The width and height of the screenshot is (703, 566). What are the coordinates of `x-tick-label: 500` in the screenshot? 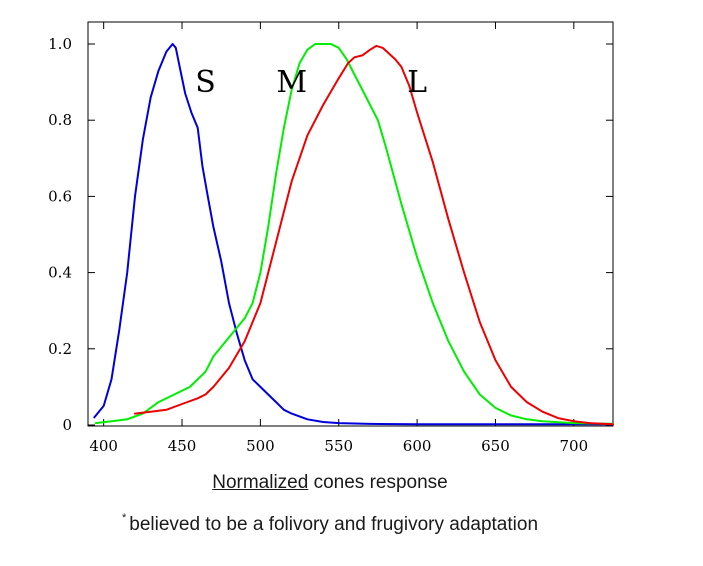 It's located at (260, 446).